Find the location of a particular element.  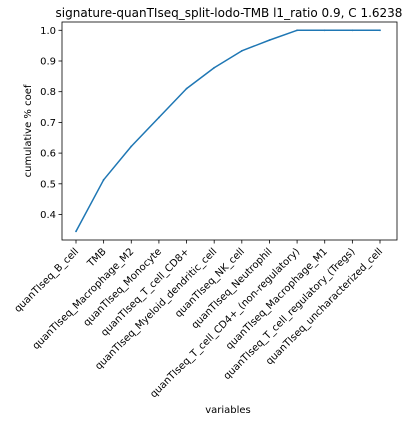

y-tick-label: 0.5 is located at coordinates (48, 184).